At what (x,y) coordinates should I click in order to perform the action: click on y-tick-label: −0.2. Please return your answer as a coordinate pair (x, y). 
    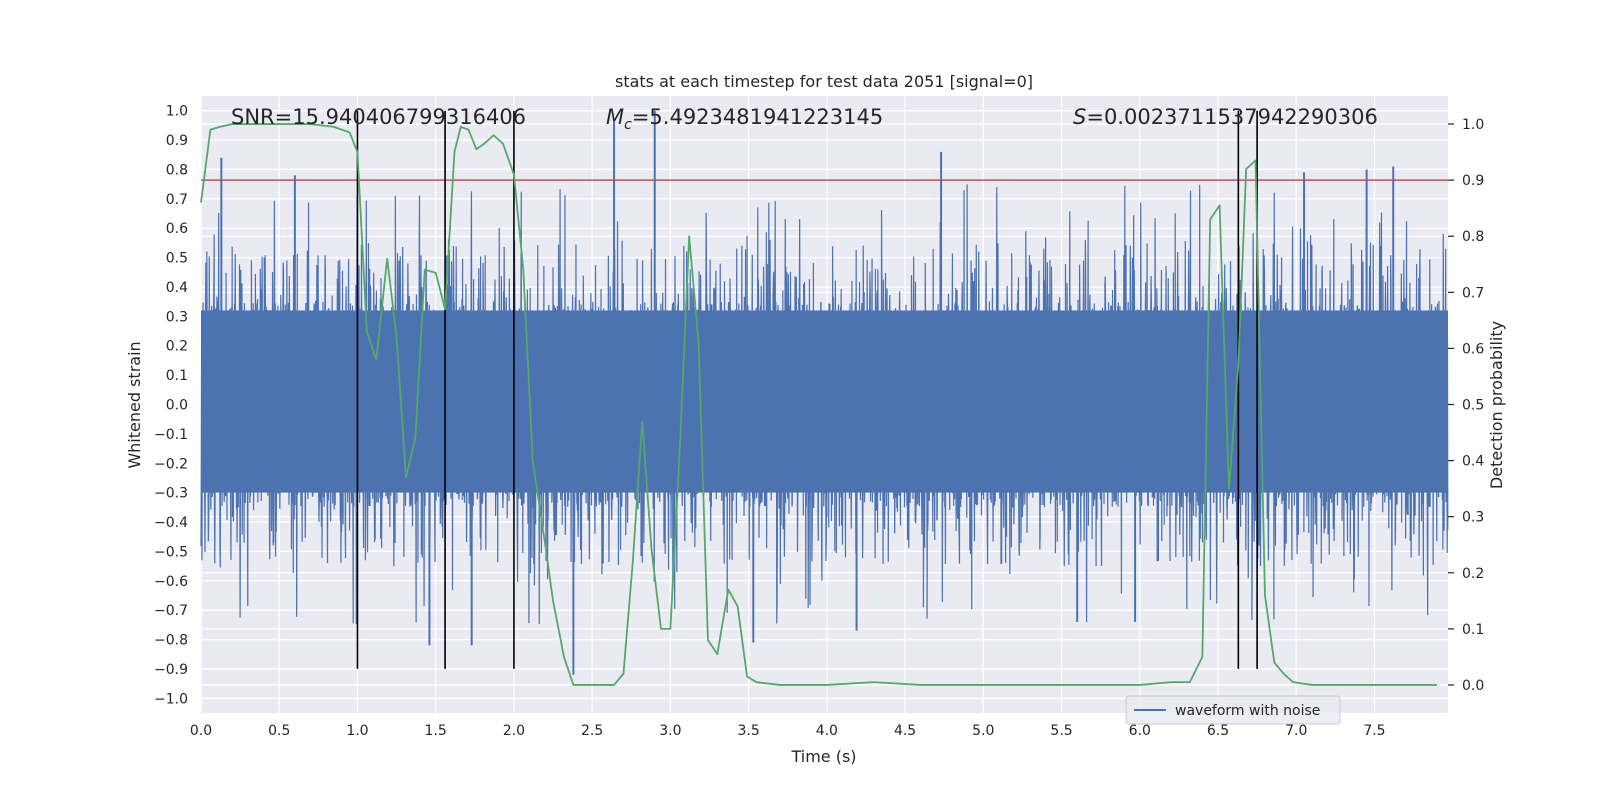
    Looking at the image, I should click on (171, 464).